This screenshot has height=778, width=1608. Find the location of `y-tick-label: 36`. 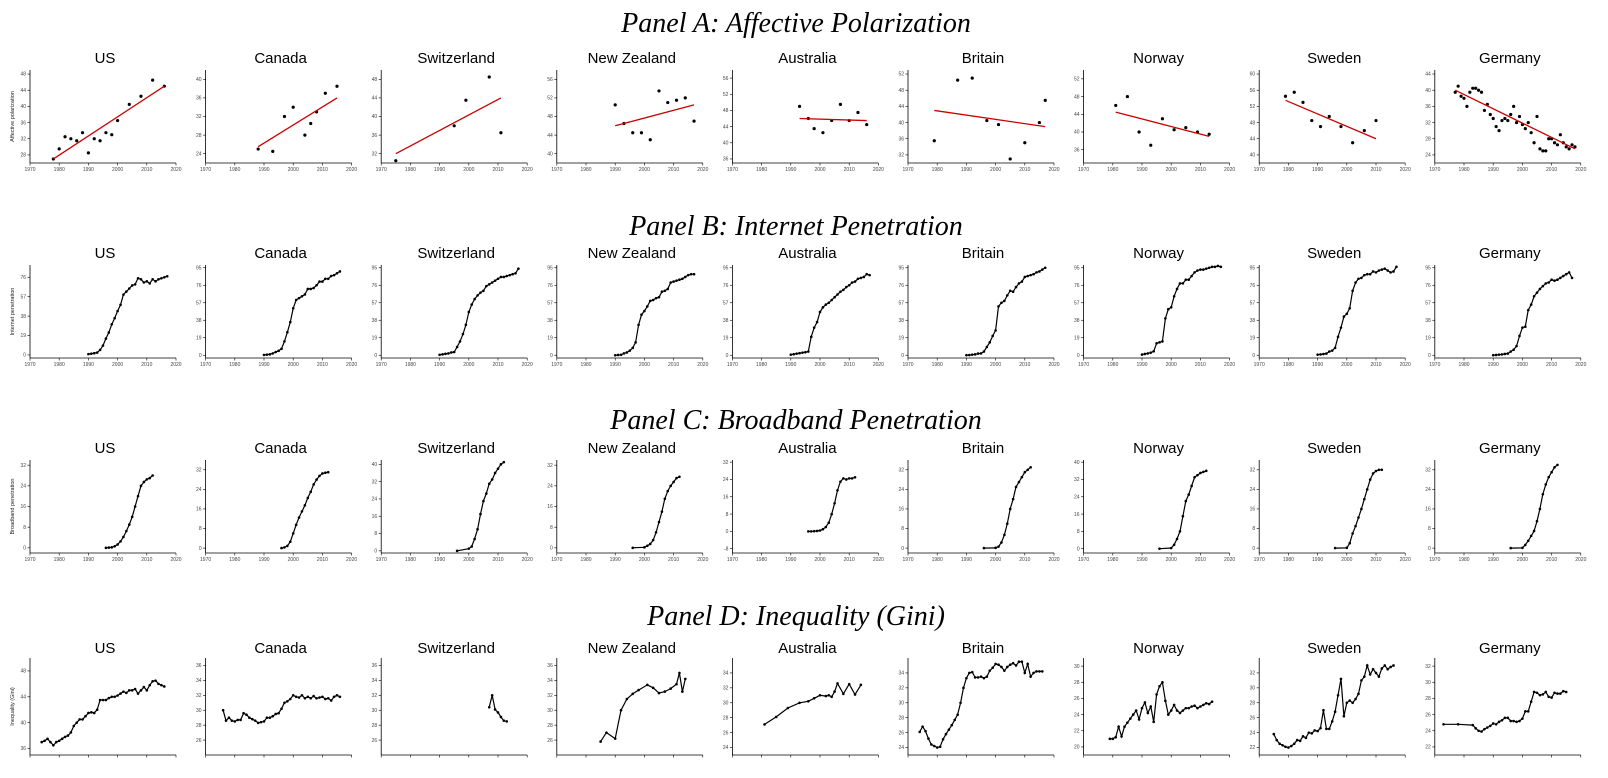

y-tick-label: 36 is located at coordinates (23, 749).